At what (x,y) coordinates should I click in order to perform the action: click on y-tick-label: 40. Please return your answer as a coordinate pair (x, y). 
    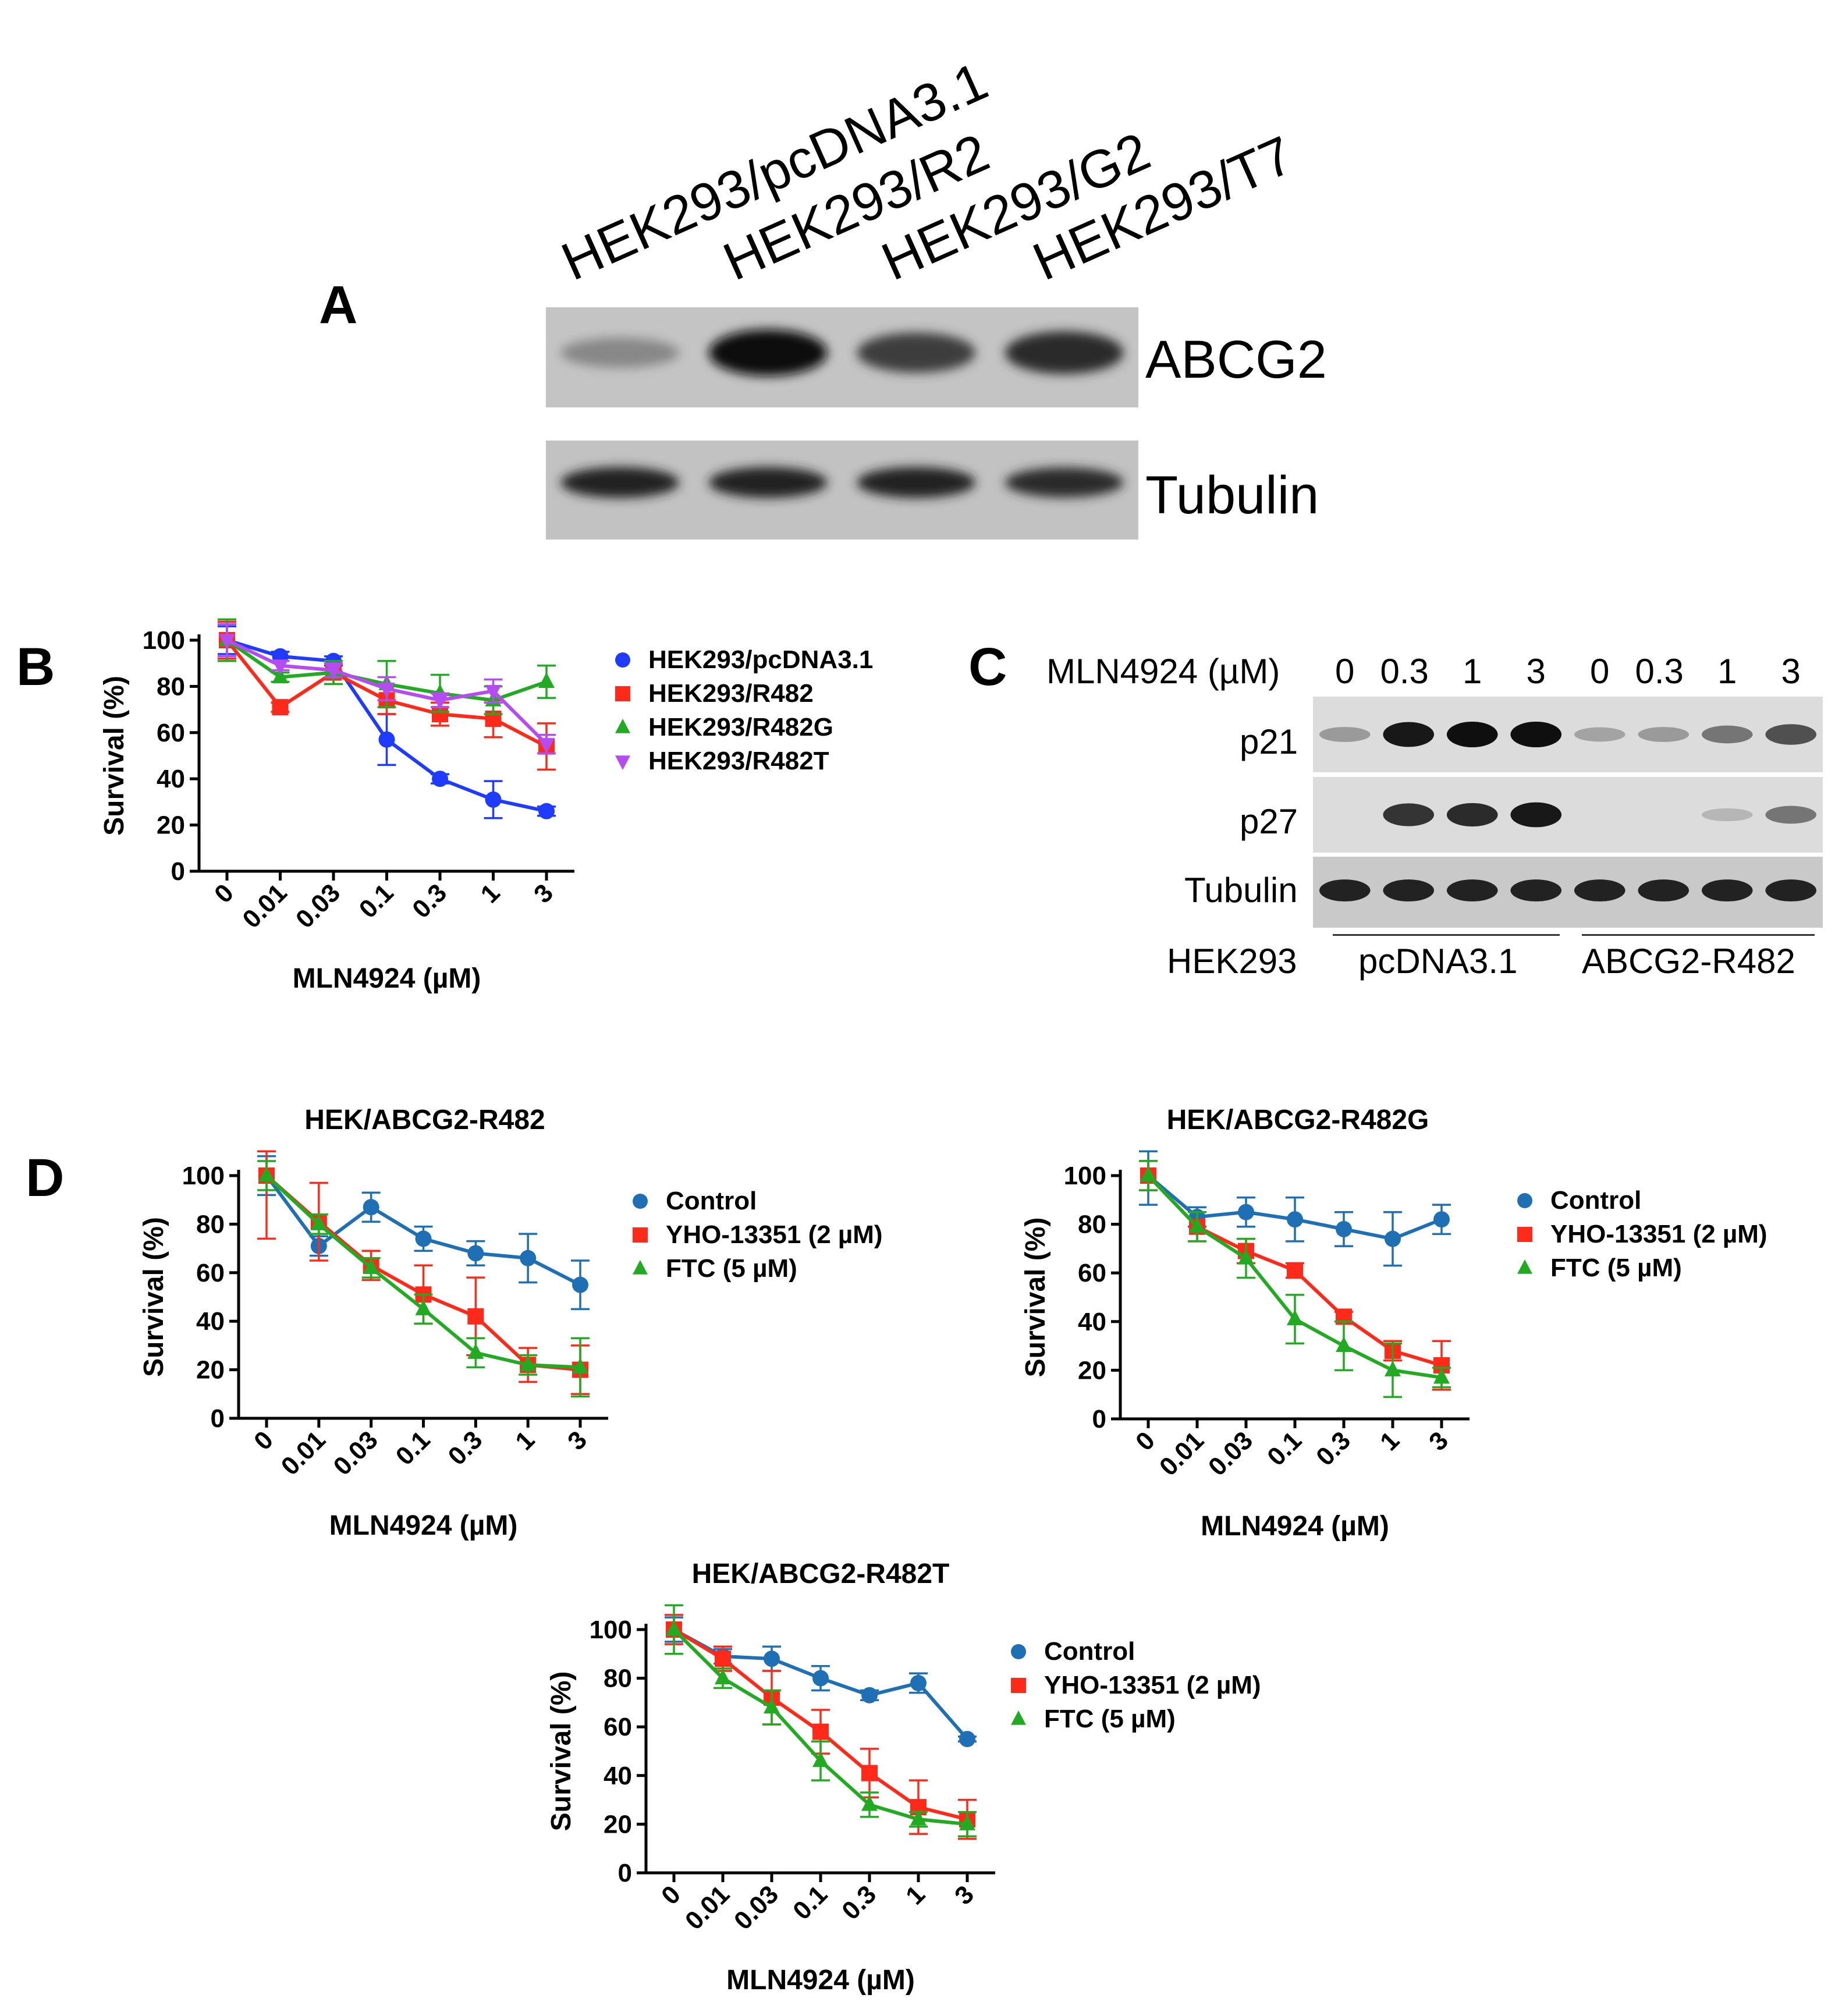
    Looking at the image, I should click on (1092, 1322).